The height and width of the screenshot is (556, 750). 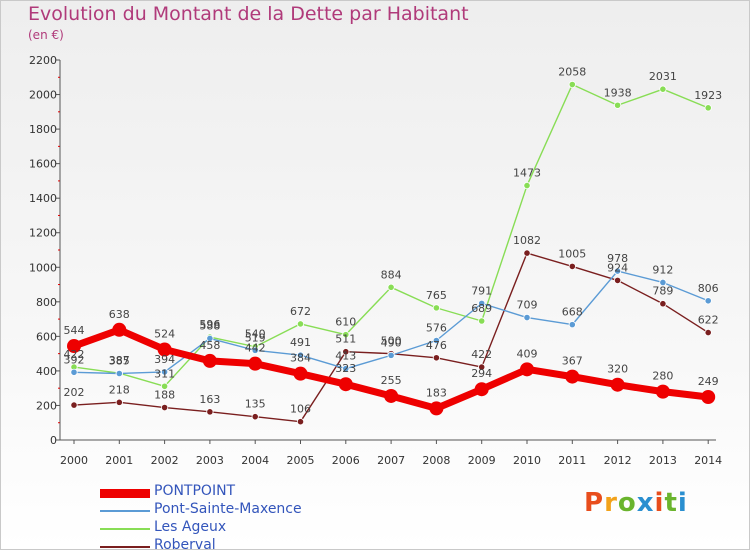 I want to click on logo-letter: i, so click(x=682, y=503).